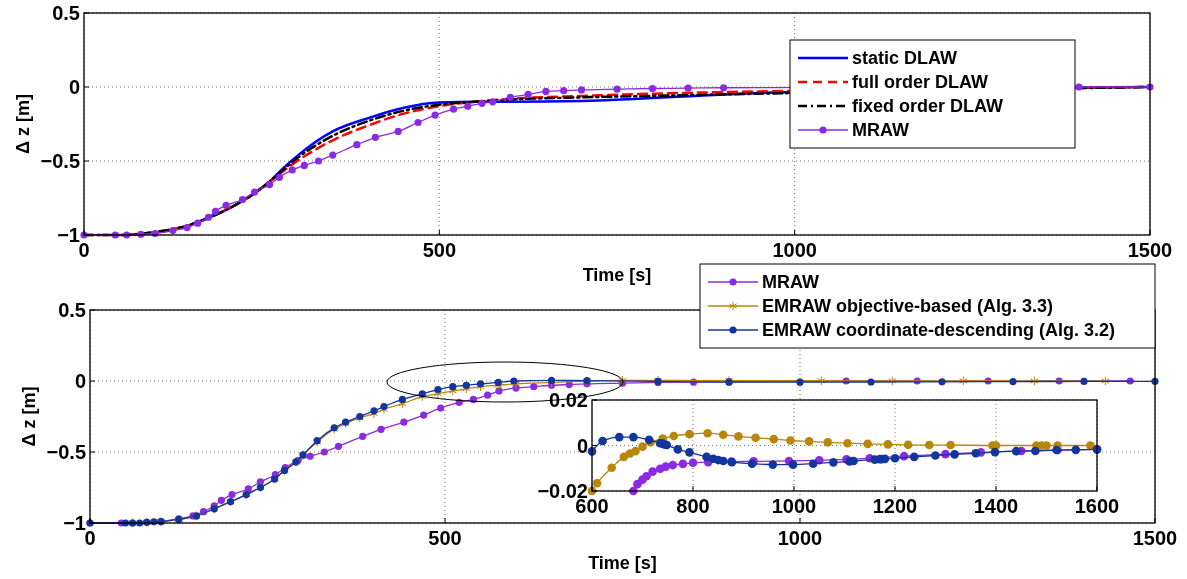 The width and height of the screenshot is (1187, 579). I want to click on legend-label: full order DLAW, so click(920, 82).